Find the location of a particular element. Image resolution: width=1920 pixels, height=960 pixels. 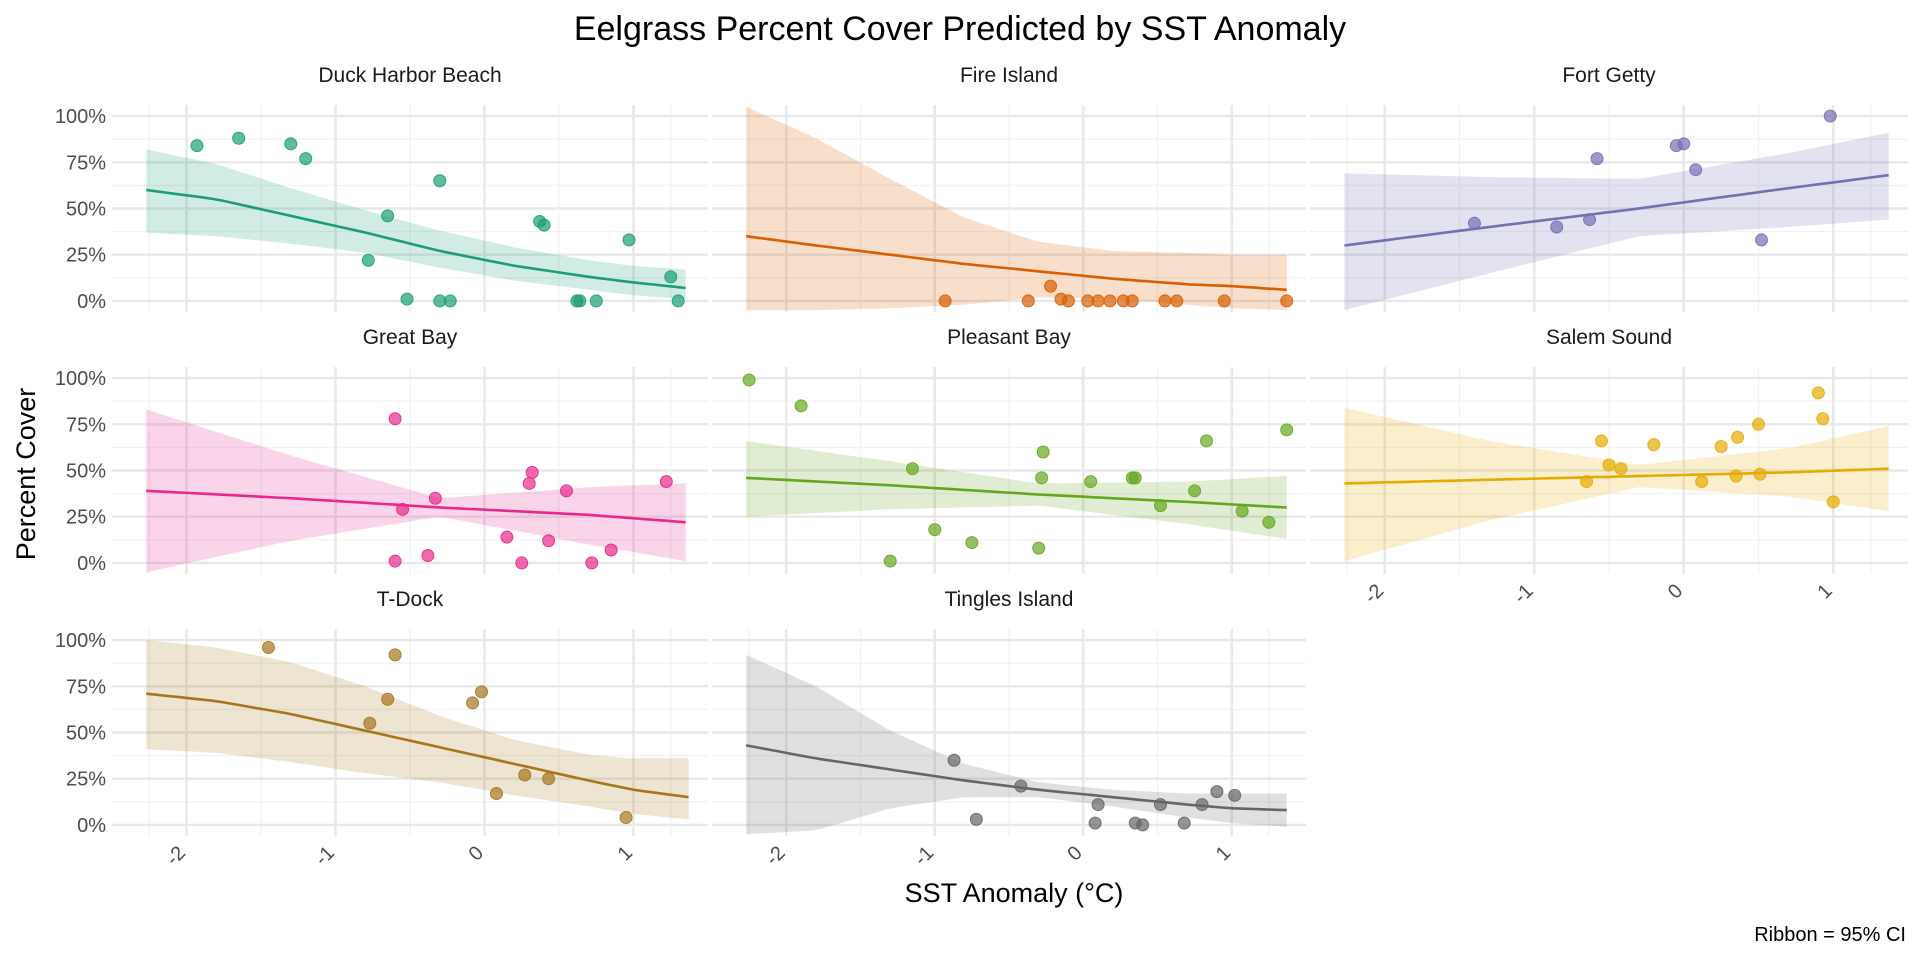

y-tick-label: 75% is located at coordinates (86, 425).